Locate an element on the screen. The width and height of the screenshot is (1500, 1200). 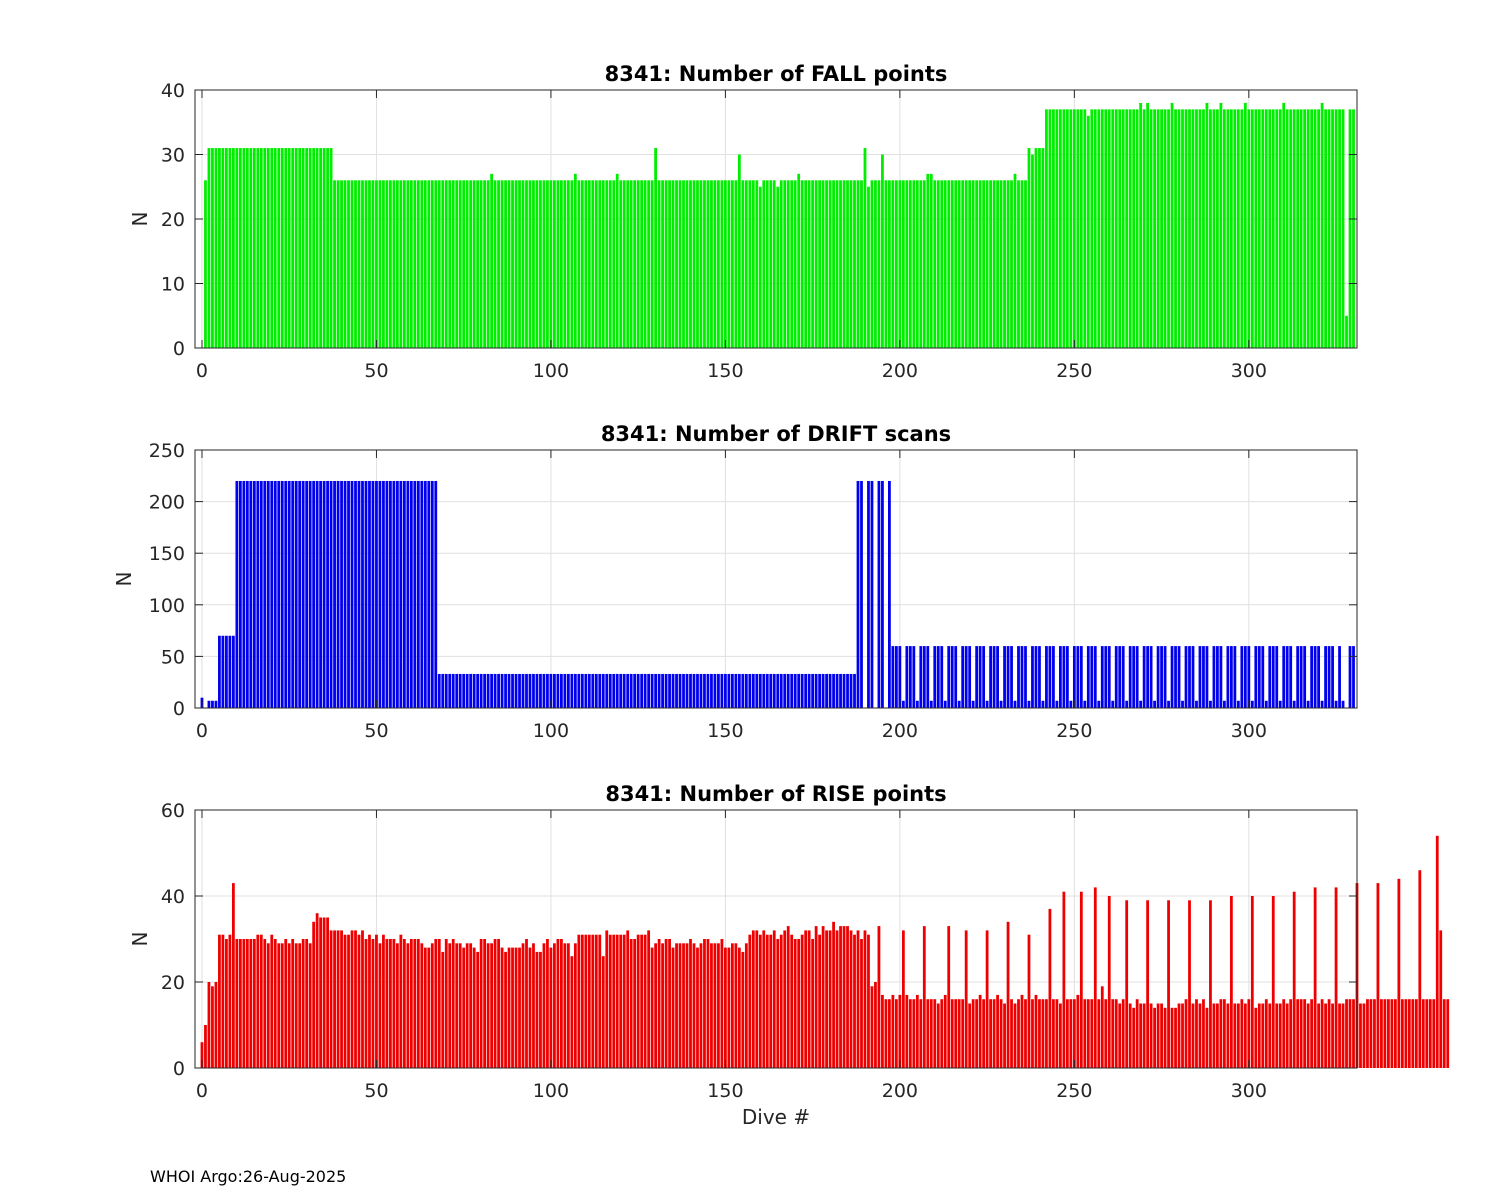
x-tick-label: 150 is located at coordinates (725, 1091).